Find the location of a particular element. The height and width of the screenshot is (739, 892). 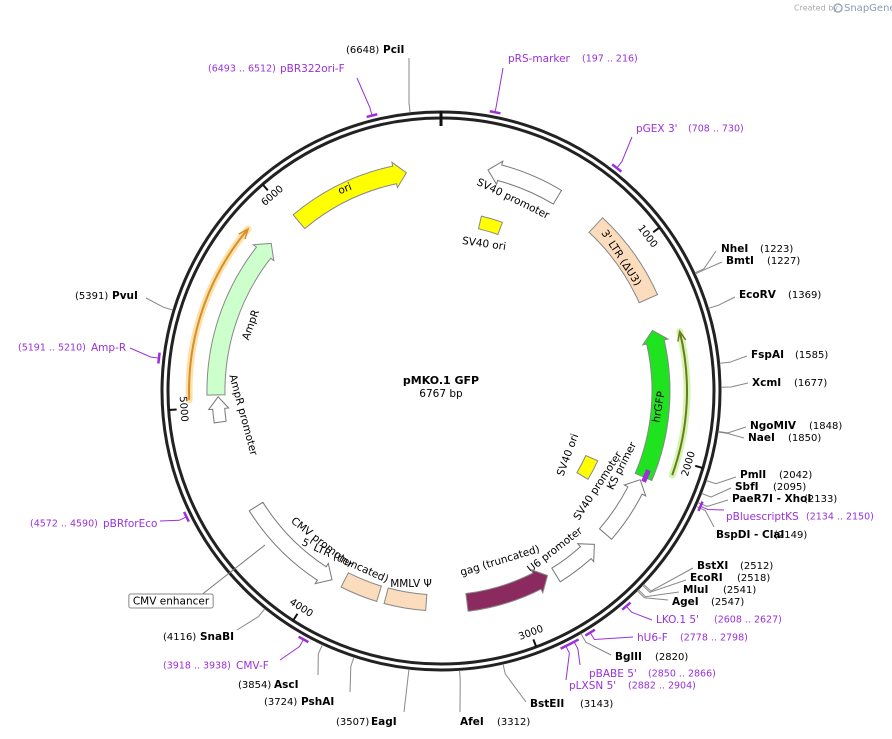

site-name: SnaBI is located at coordinates (217, 637).